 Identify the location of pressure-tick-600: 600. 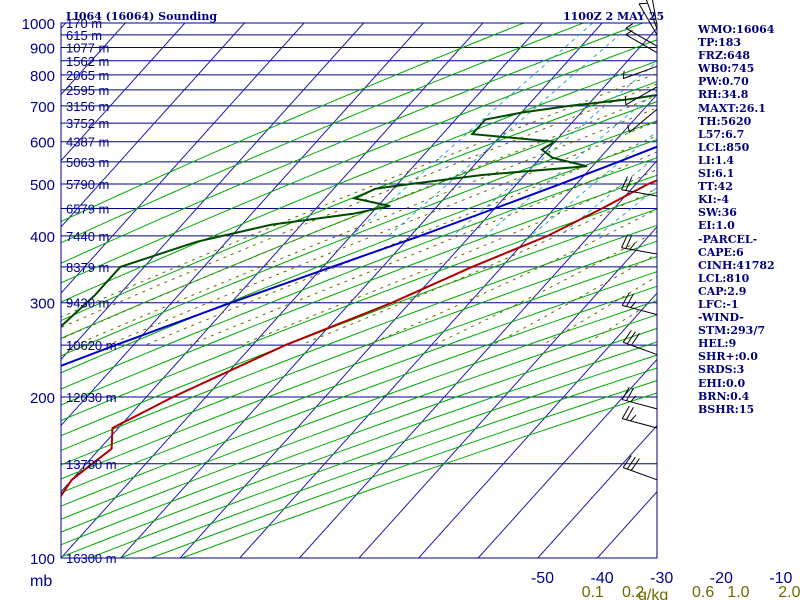
(42, 143).